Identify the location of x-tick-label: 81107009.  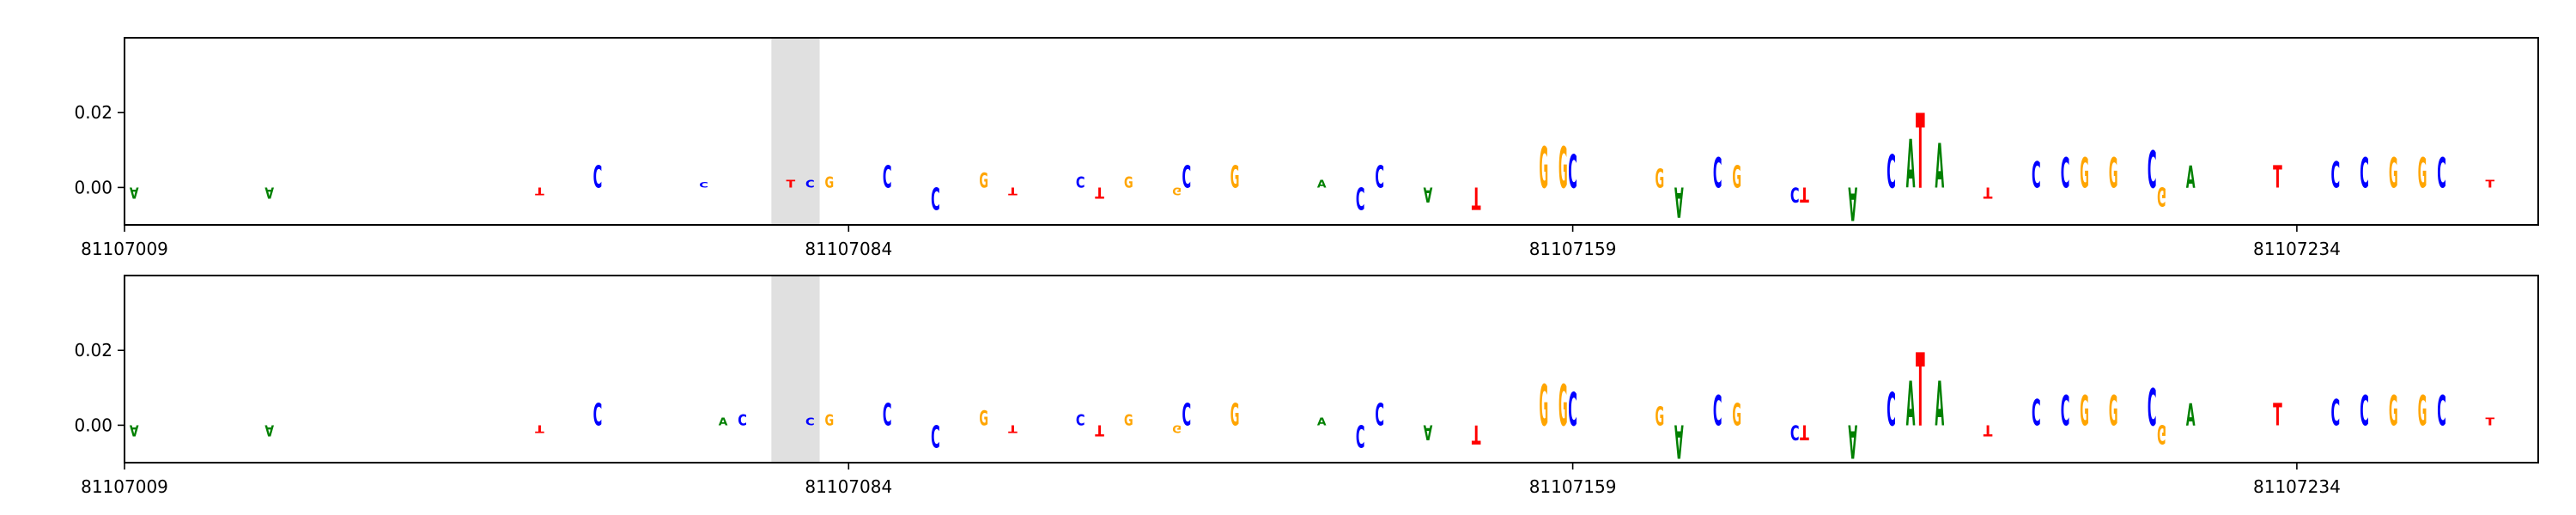
(124, 249).